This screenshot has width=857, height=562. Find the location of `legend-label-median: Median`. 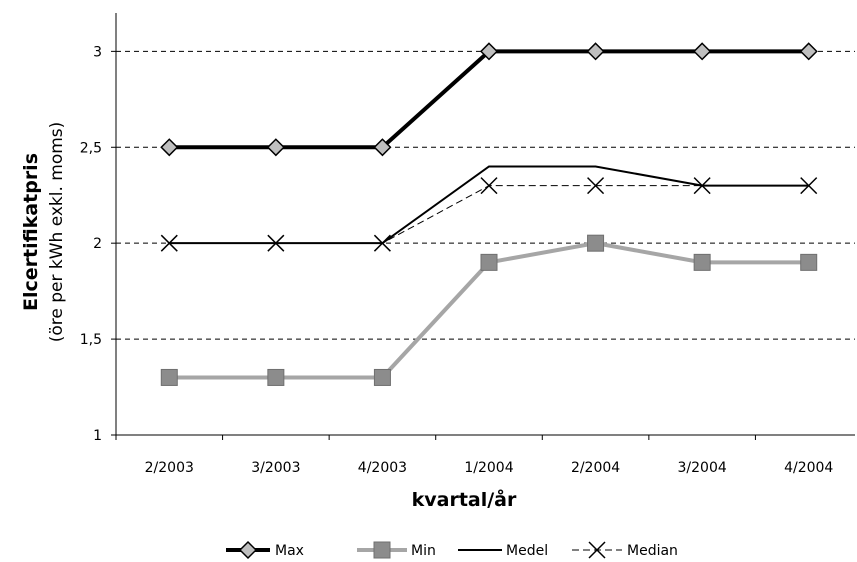

legend-label-median: Median is located at coordinates (652, 551).